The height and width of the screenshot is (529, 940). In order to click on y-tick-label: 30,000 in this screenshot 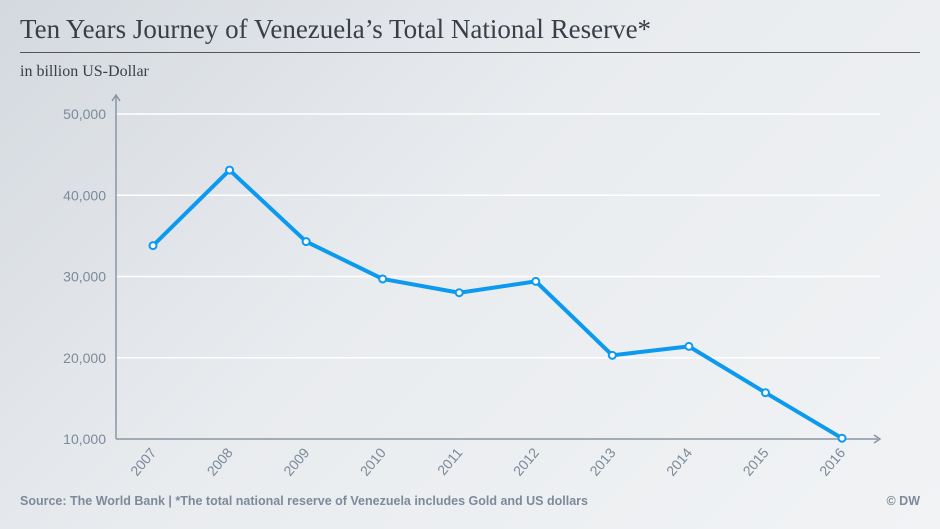, I will do `click(84, 277)`.